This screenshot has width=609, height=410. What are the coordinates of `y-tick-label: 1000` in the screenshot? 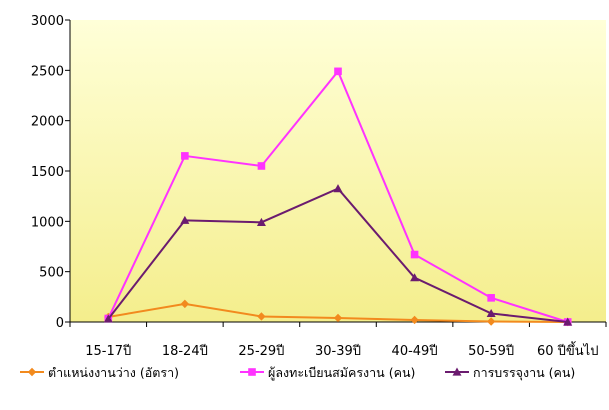 It's located at (47, 222).